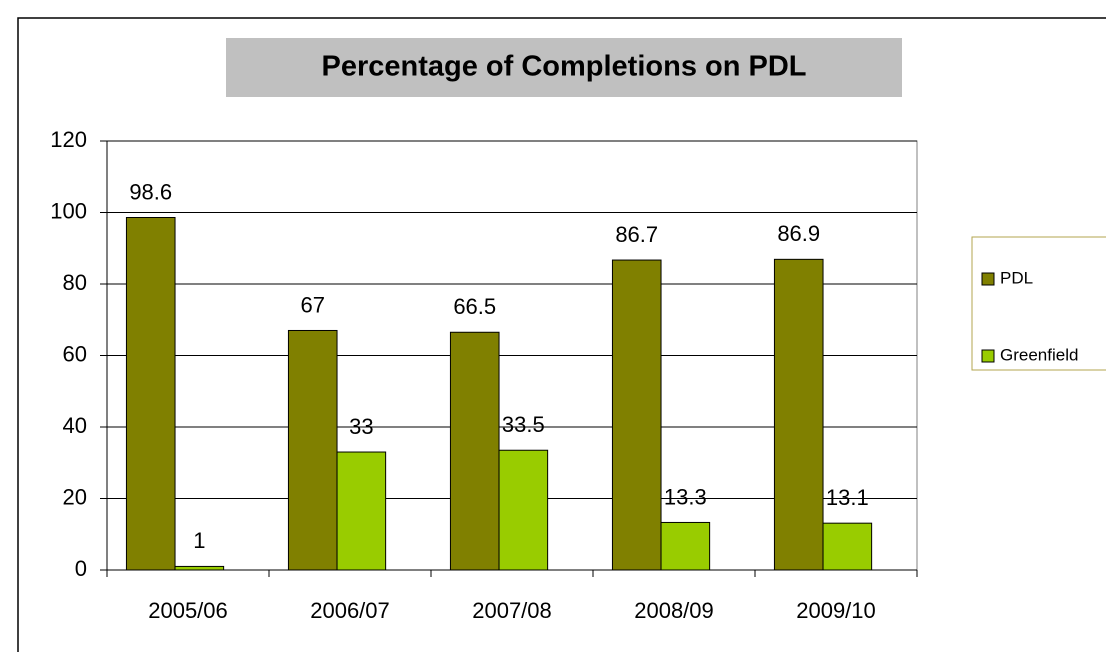  Describe the element at coordinates (1038, 303) in the screenshot. I see `legend-box` at that location.